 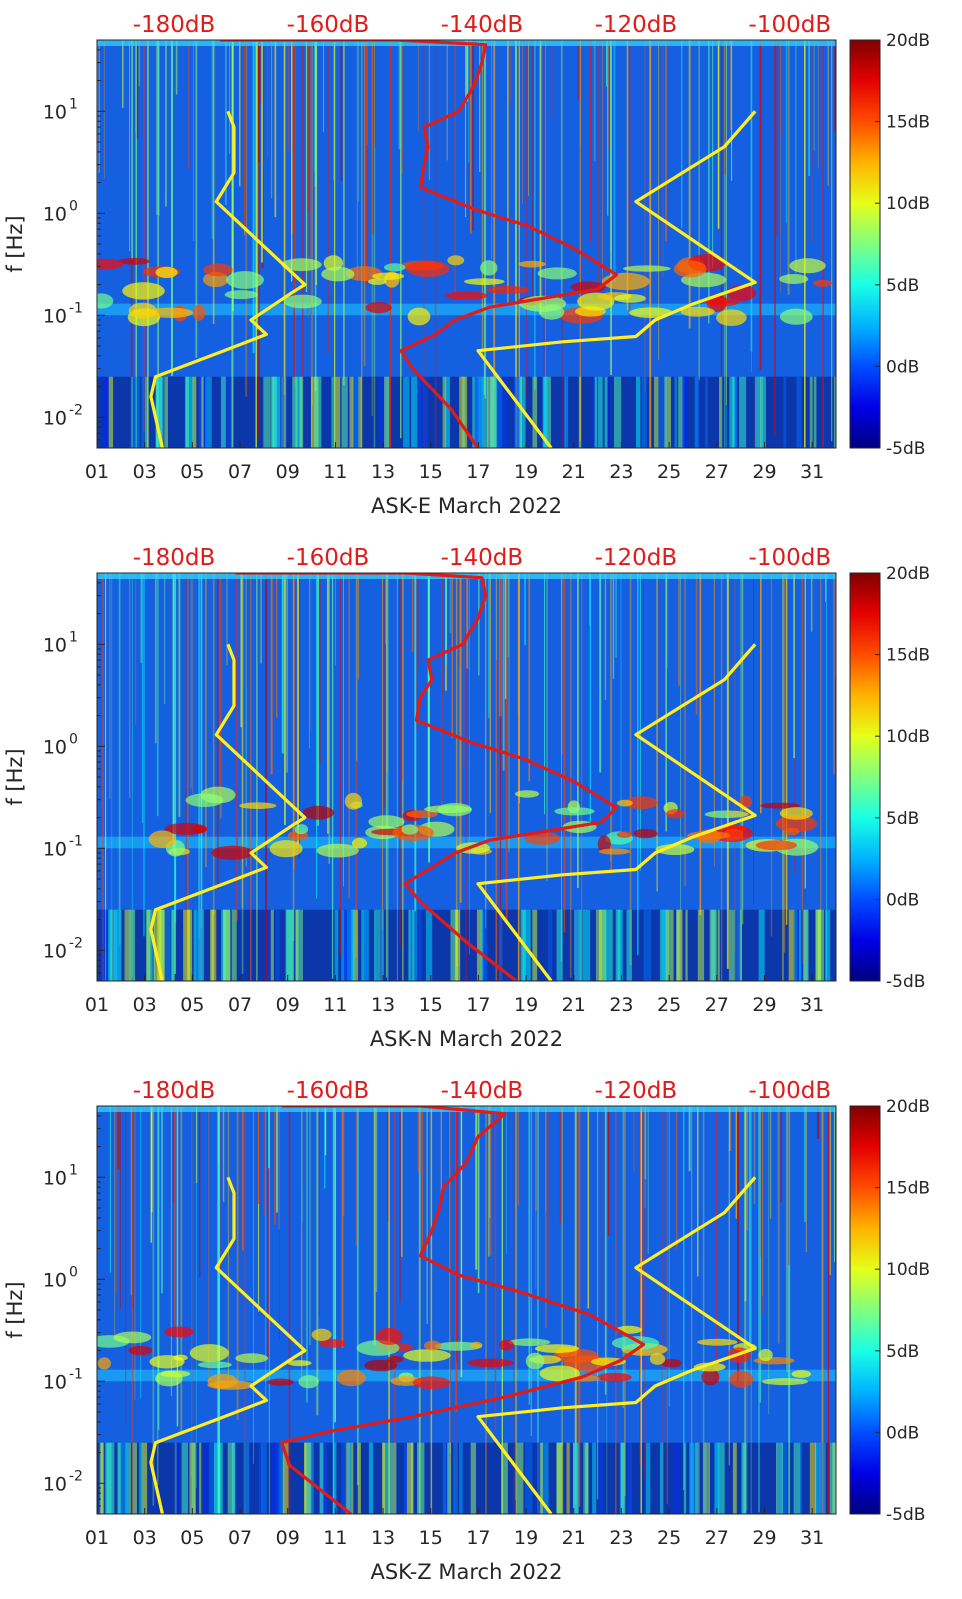 What do you see at coordinates (466, 1572) in the screenshot?
I see `x-axis-title: ASK-Z March 2022` at bounding box center [466, 1572].